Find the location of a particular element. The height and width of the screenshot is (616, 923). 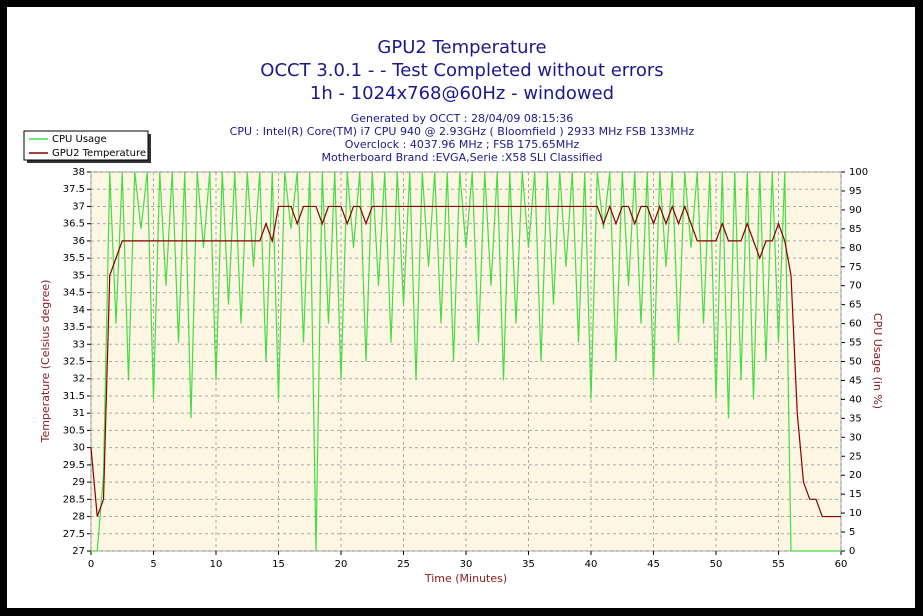

y-tick-label: 31.5 is located at coordinates (74, 396).